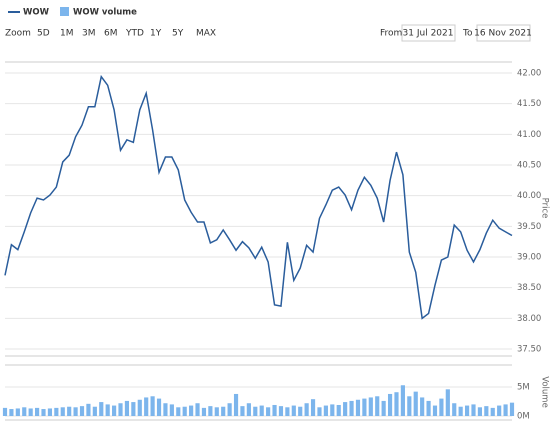 The image size is (555, 431). I want to click on legend-item: WOW, so click(36, 13).